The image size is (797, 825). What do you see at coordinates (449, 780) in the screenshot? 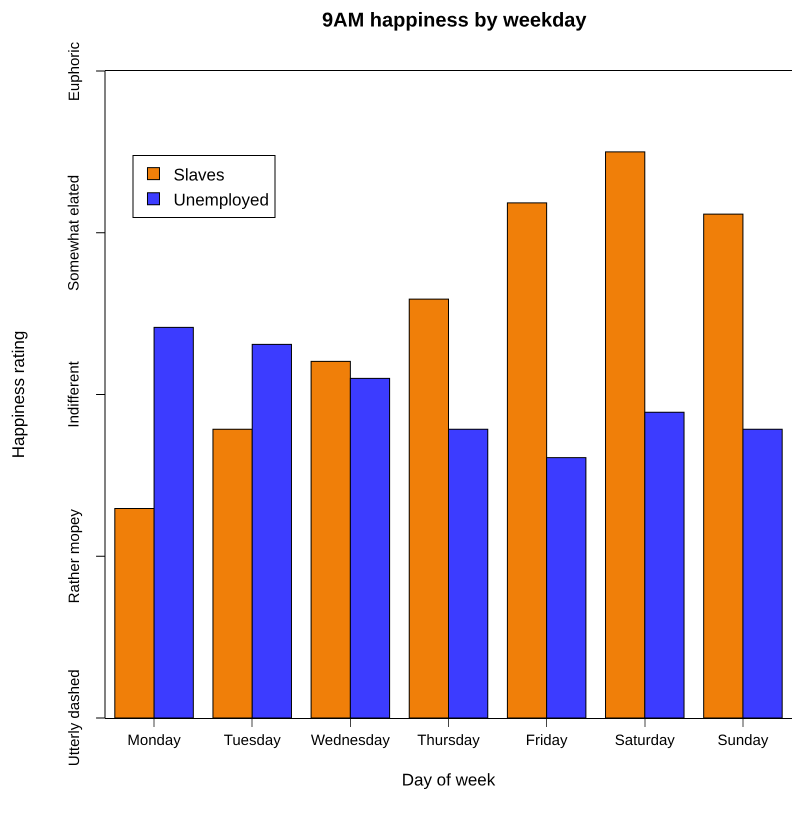
I see `x-axis-title: Day of week` at bounding box center [449, 780].